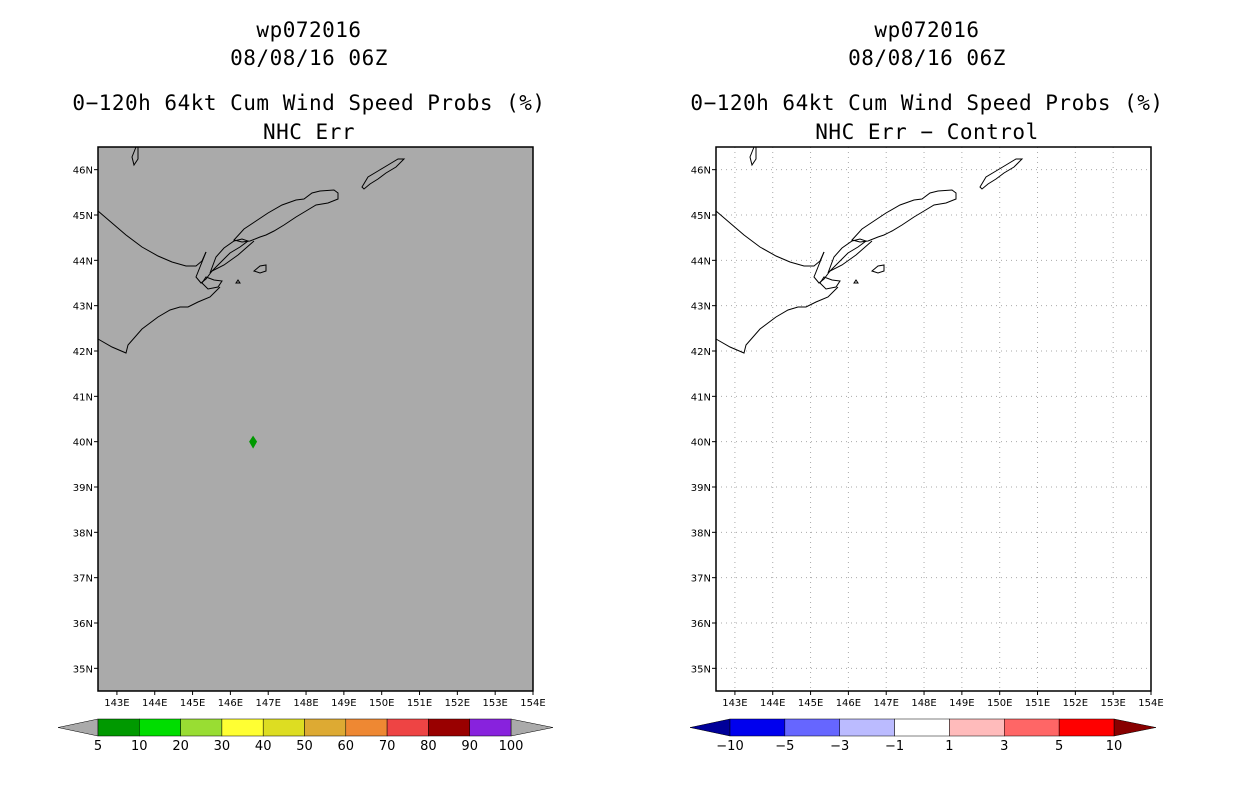 This screenshot has width=1236, height=800. What do you see at coordinates (230, 703) in the screenshot?
I see `lon-tick-label: 146E` at bounding box center [230, 703].